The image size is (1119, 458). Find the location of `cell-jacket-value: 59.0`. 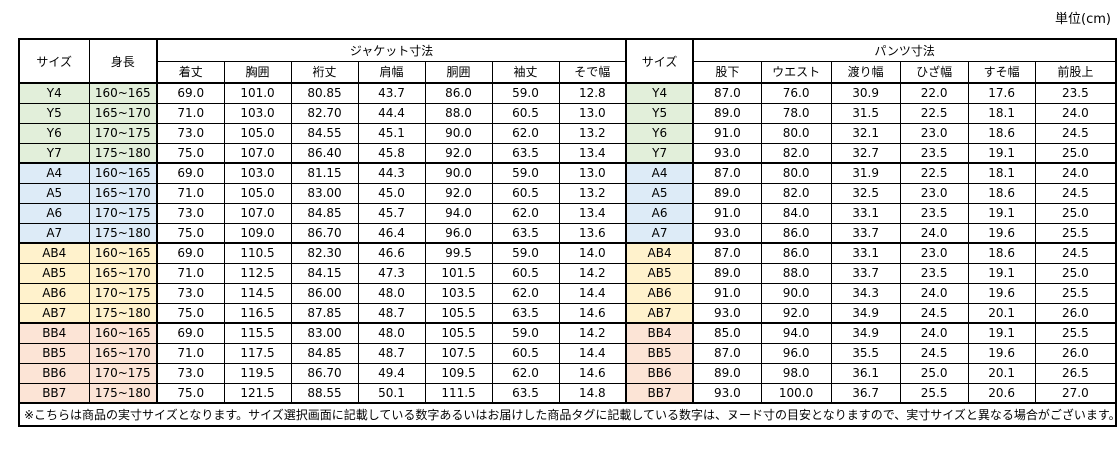

cell-jacket-value: 59.0 is located at coordinates (525, 93).